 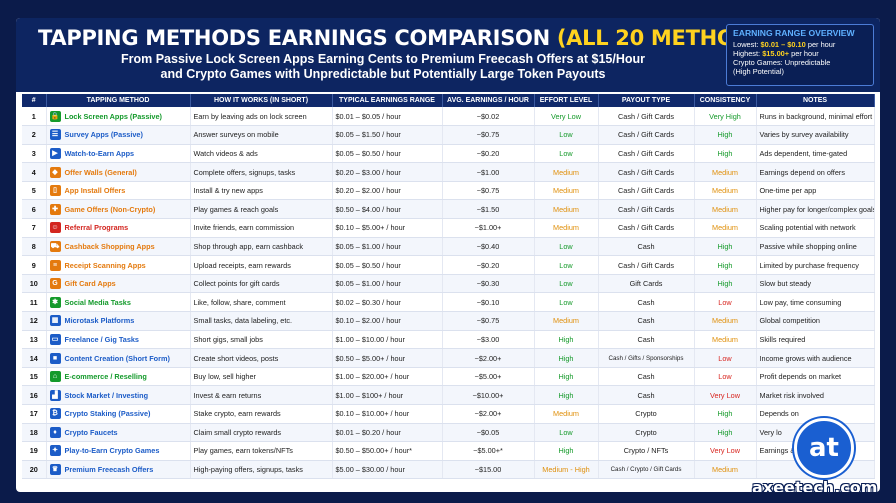 I want to click on row-number: 5, so click(x=34, y=191).